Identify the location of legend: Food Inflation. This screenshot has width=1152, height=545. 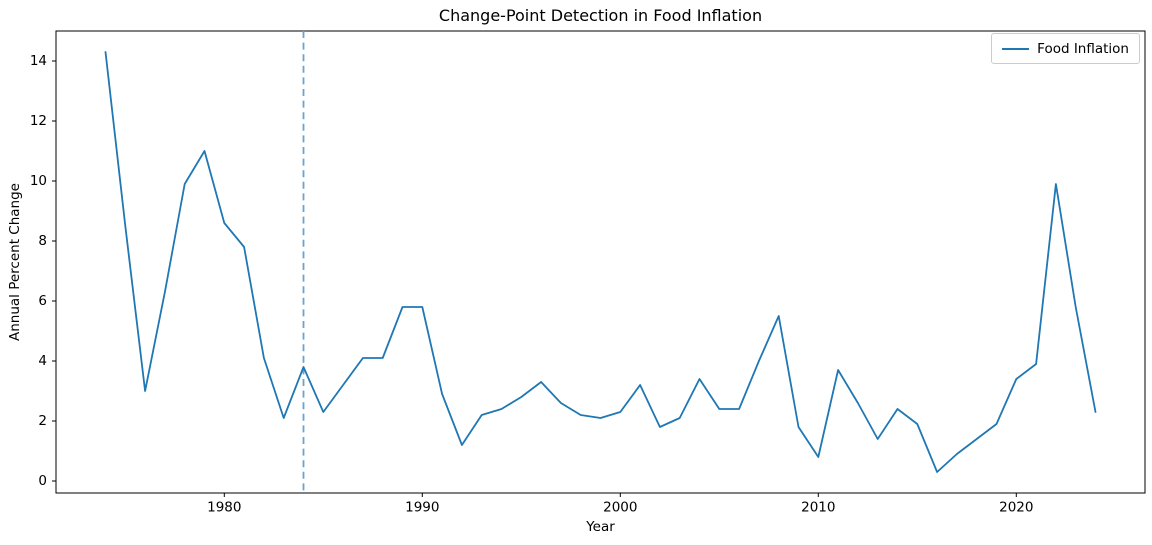
(1065, 48).